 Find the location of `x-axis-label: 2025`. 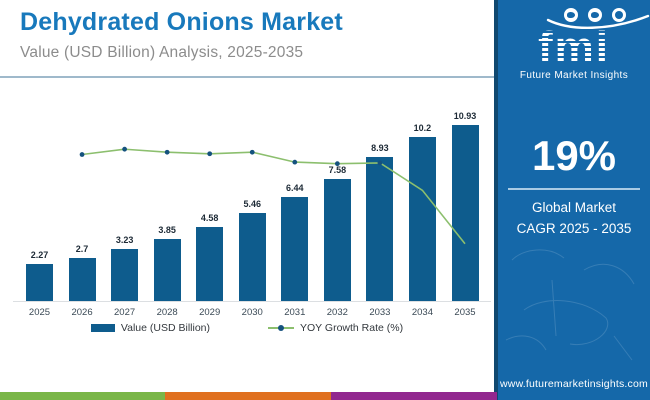

x-axis-label: 2025 is located at coordinates (39, 312).